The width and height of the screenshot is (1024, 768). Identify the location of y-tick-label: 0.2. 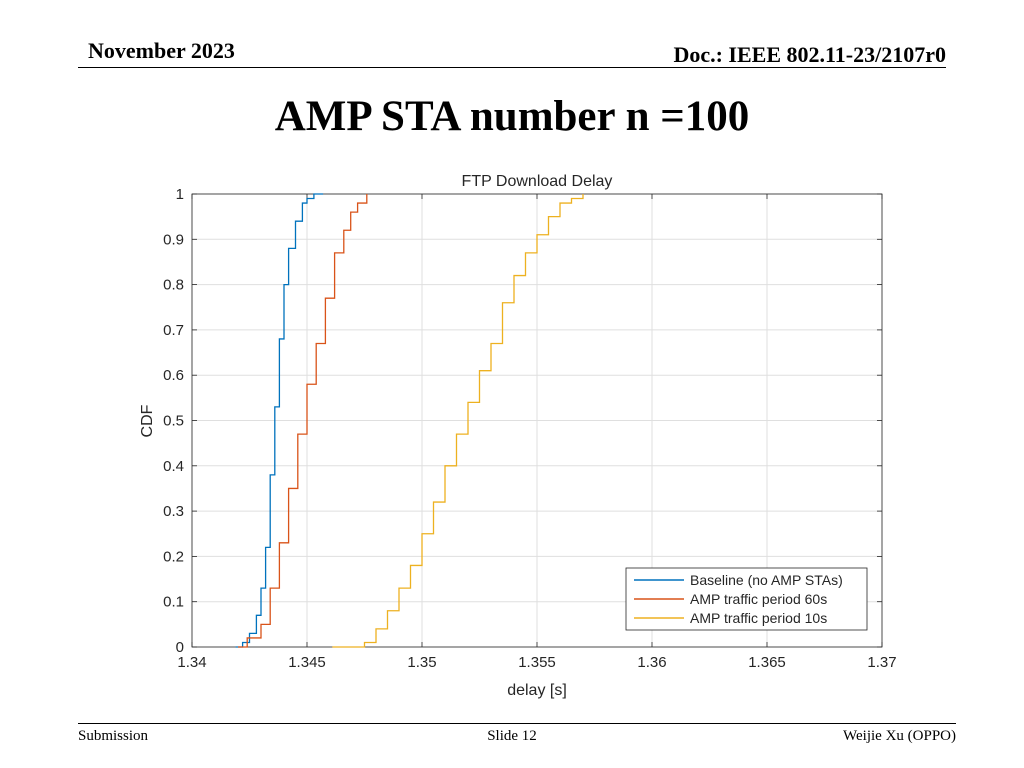
(173, 556).